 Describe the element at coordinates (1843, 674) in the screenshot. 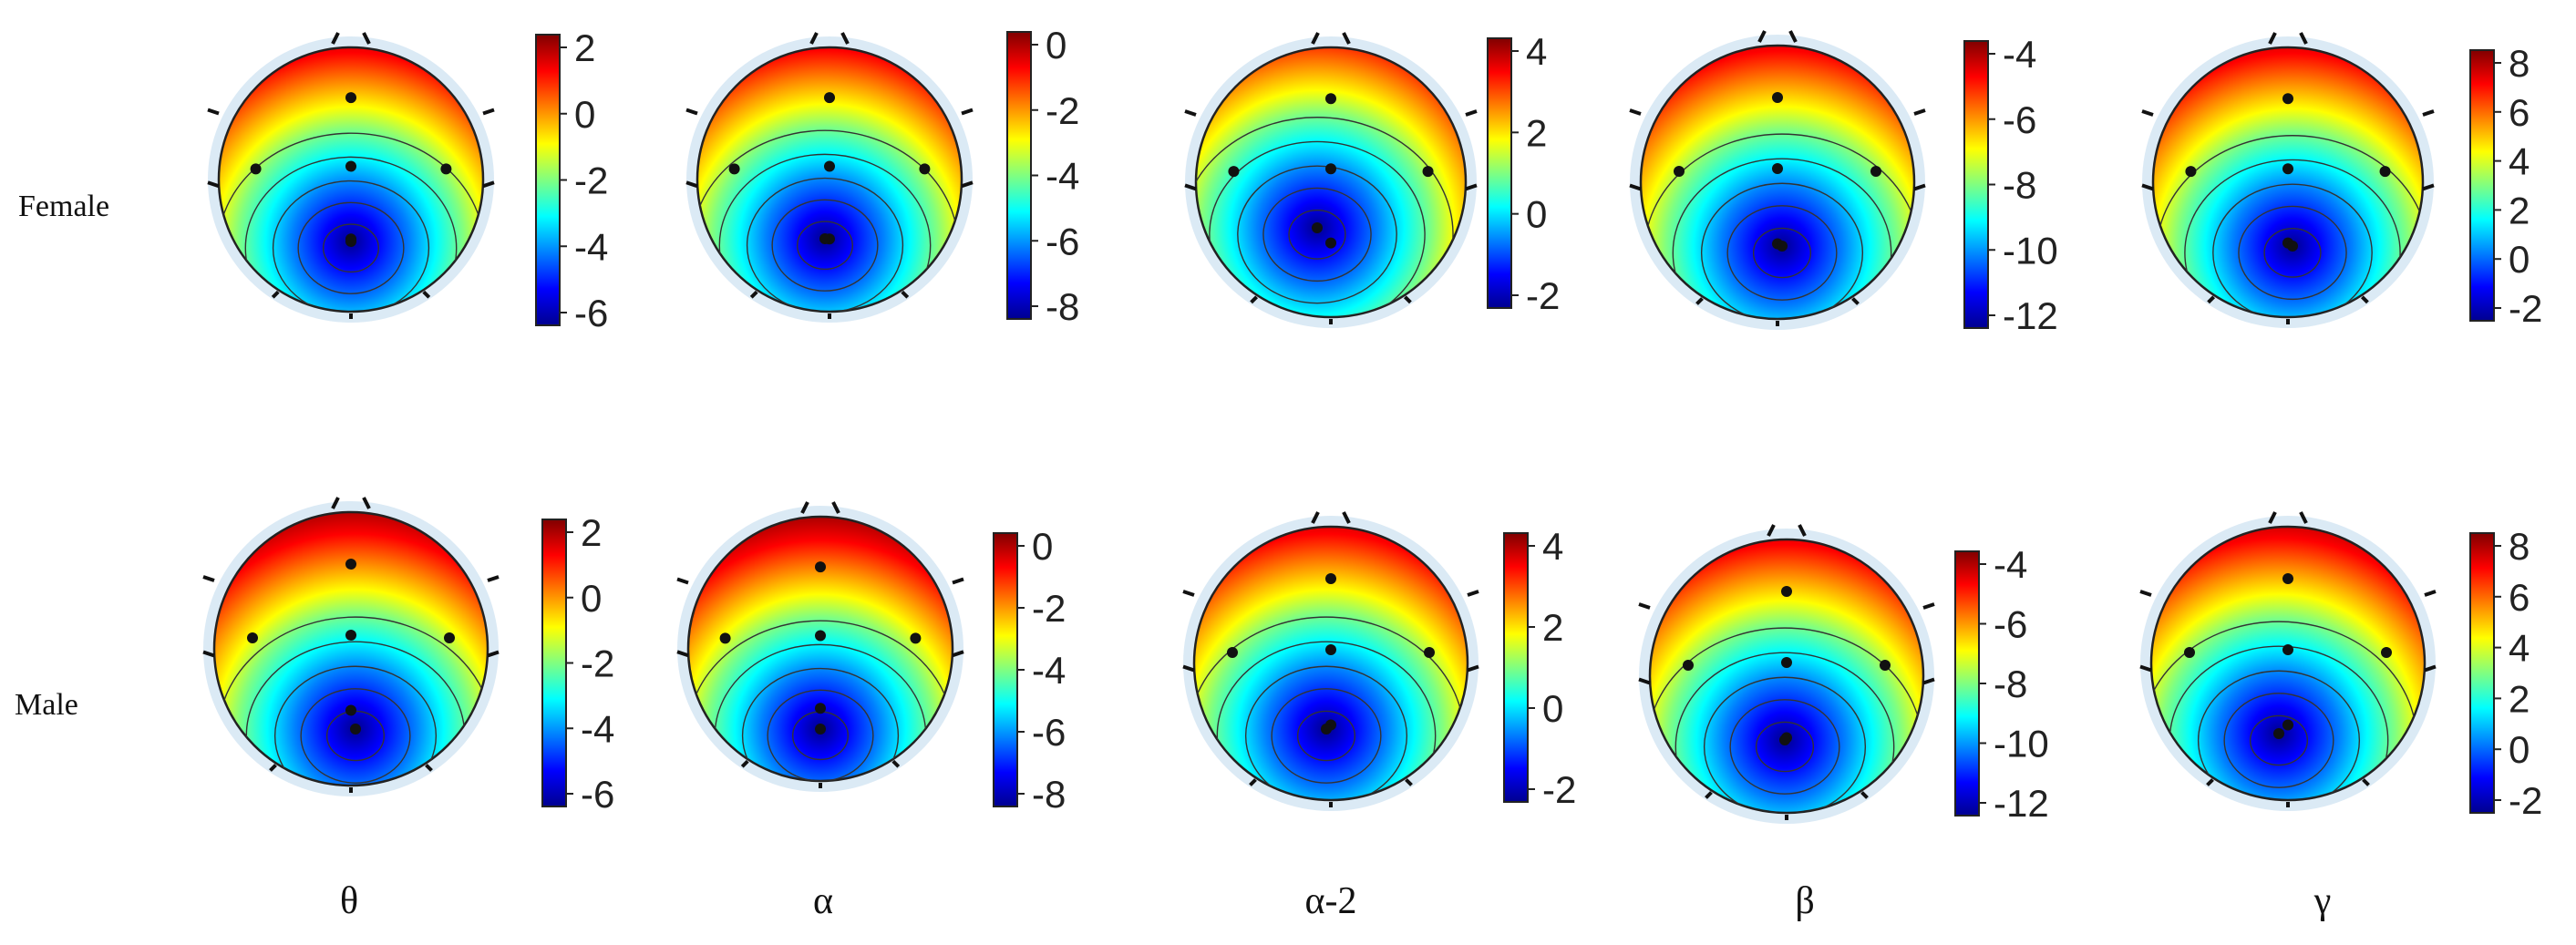

I see `topomap-male-3: -4 -6 -8 -10 -12` at that location.